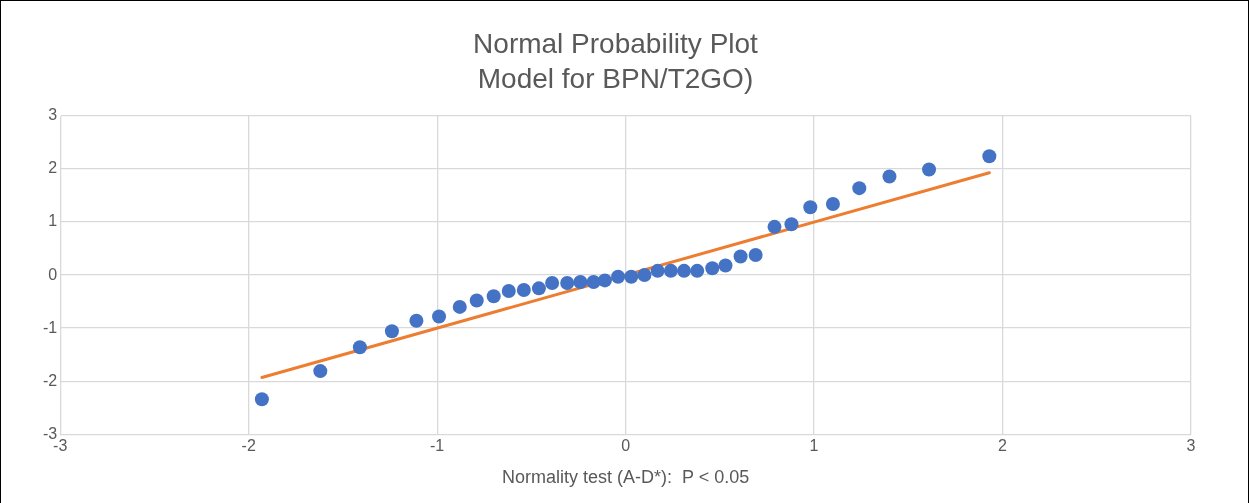  Describe the element at coordinates (50, 380) in the screenshot. I see `y-tick-label: -2` at that location.